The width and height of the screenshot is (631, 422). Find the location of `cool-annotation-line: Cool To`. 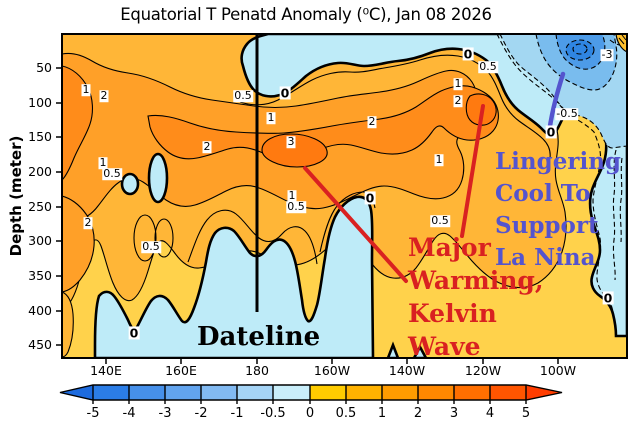

cool-annotation-line: Cool To is located at coordinates (543, 193).